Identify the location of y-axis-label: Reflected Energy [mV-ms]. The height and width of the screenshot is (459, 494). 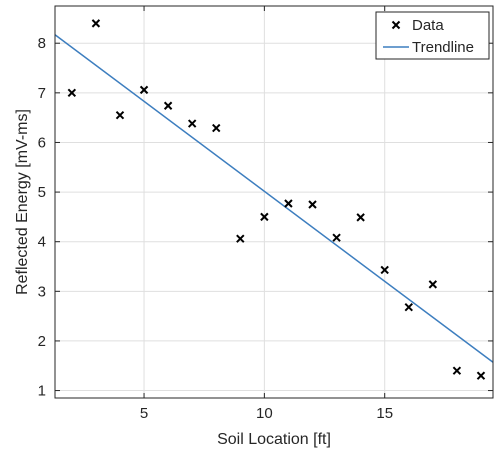
(22, 202).